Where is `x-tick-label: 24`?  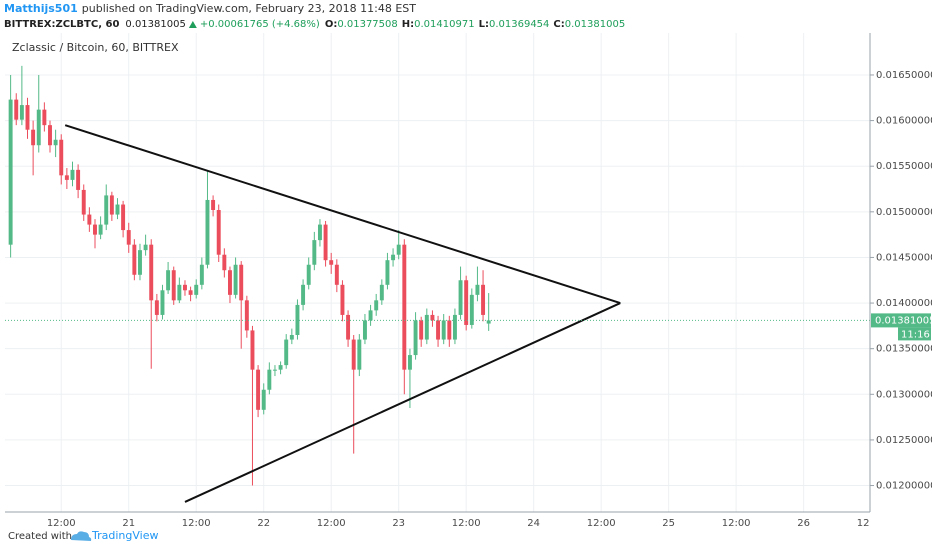 x-tick-label: 24 is located at coordinates (533, 523).